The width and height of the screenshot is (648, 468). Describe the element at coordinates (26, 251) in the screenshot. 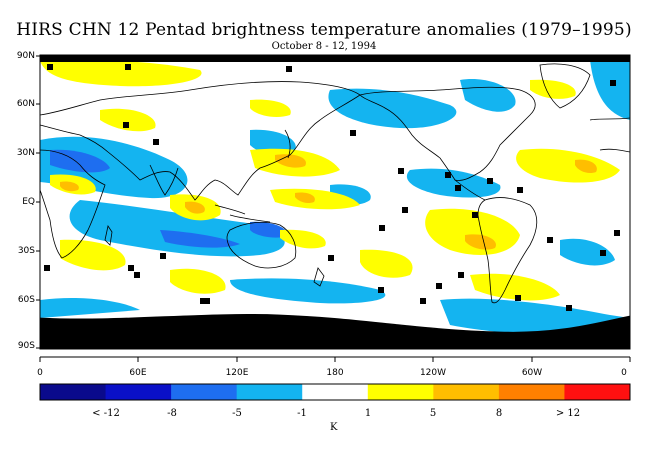

I see `y-tick-30s: 30S` at that location.